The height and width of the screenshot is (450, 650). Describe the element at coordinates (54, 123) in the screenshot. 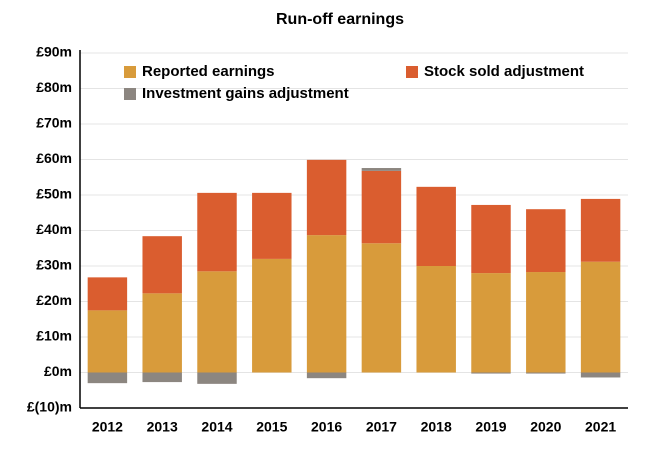

I see `y-tick-label: £70m` at that location.